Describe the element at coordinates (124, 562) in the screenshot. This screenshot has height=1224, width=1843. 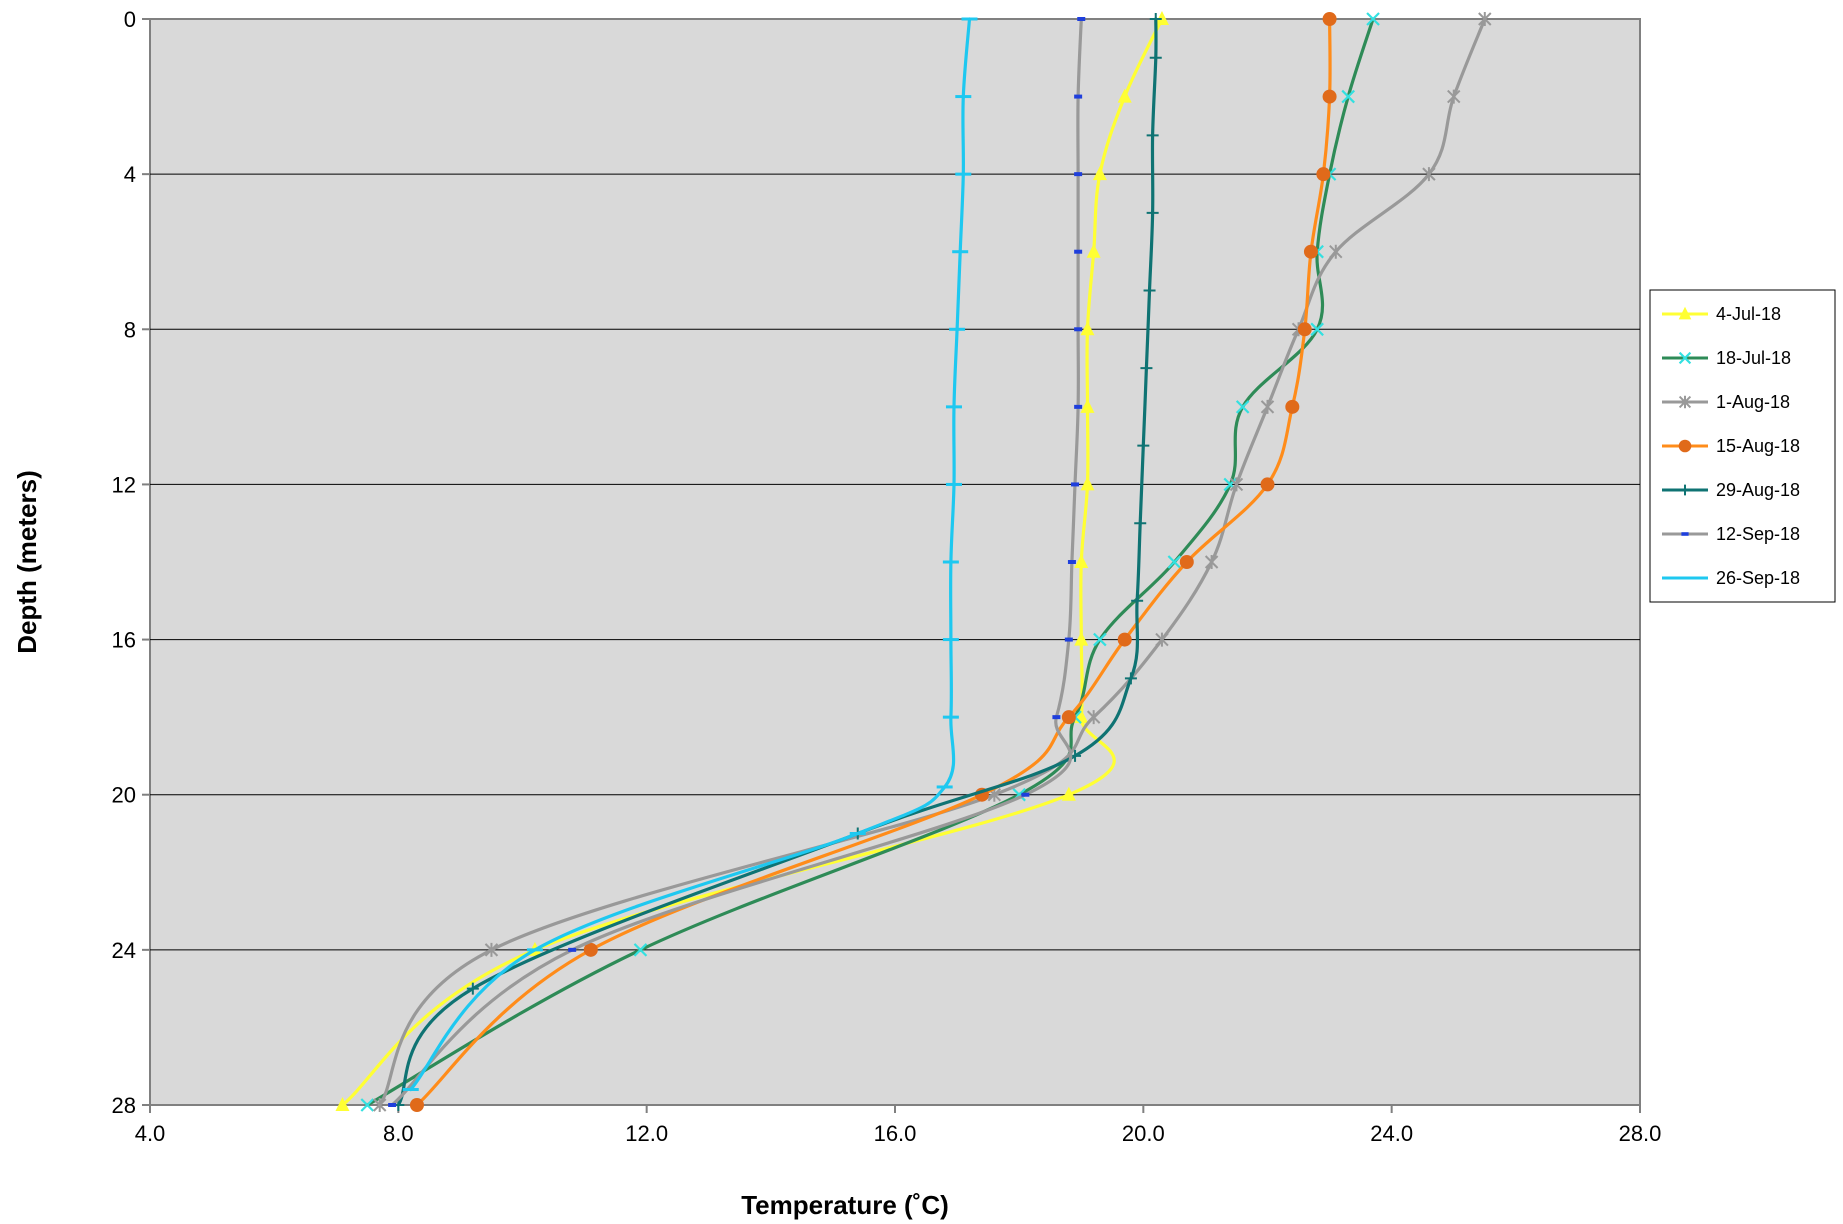
I see `y-tick-labels: 0 4 8 12 16 20 24 28` at that location.